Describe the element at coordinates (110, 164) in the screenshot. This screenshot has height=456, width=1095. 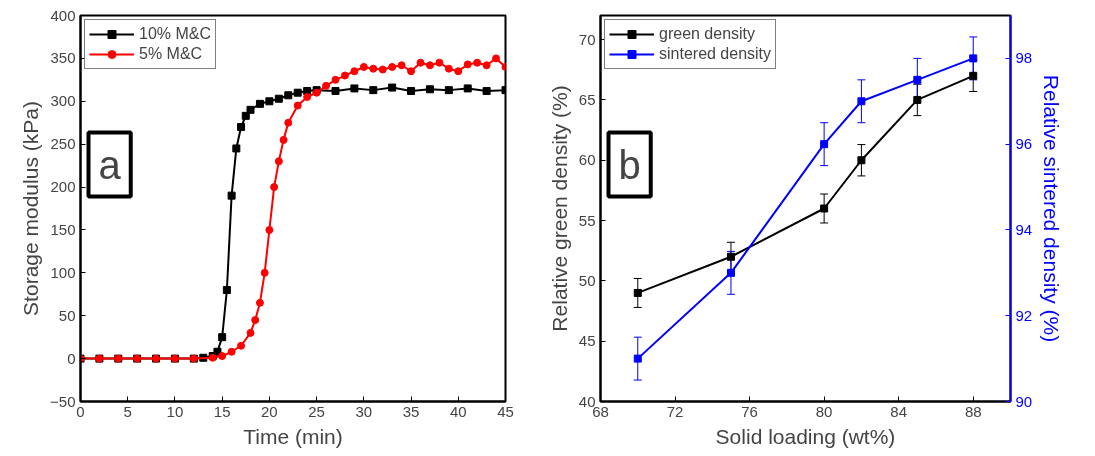
I see `annotation: a` at that location.